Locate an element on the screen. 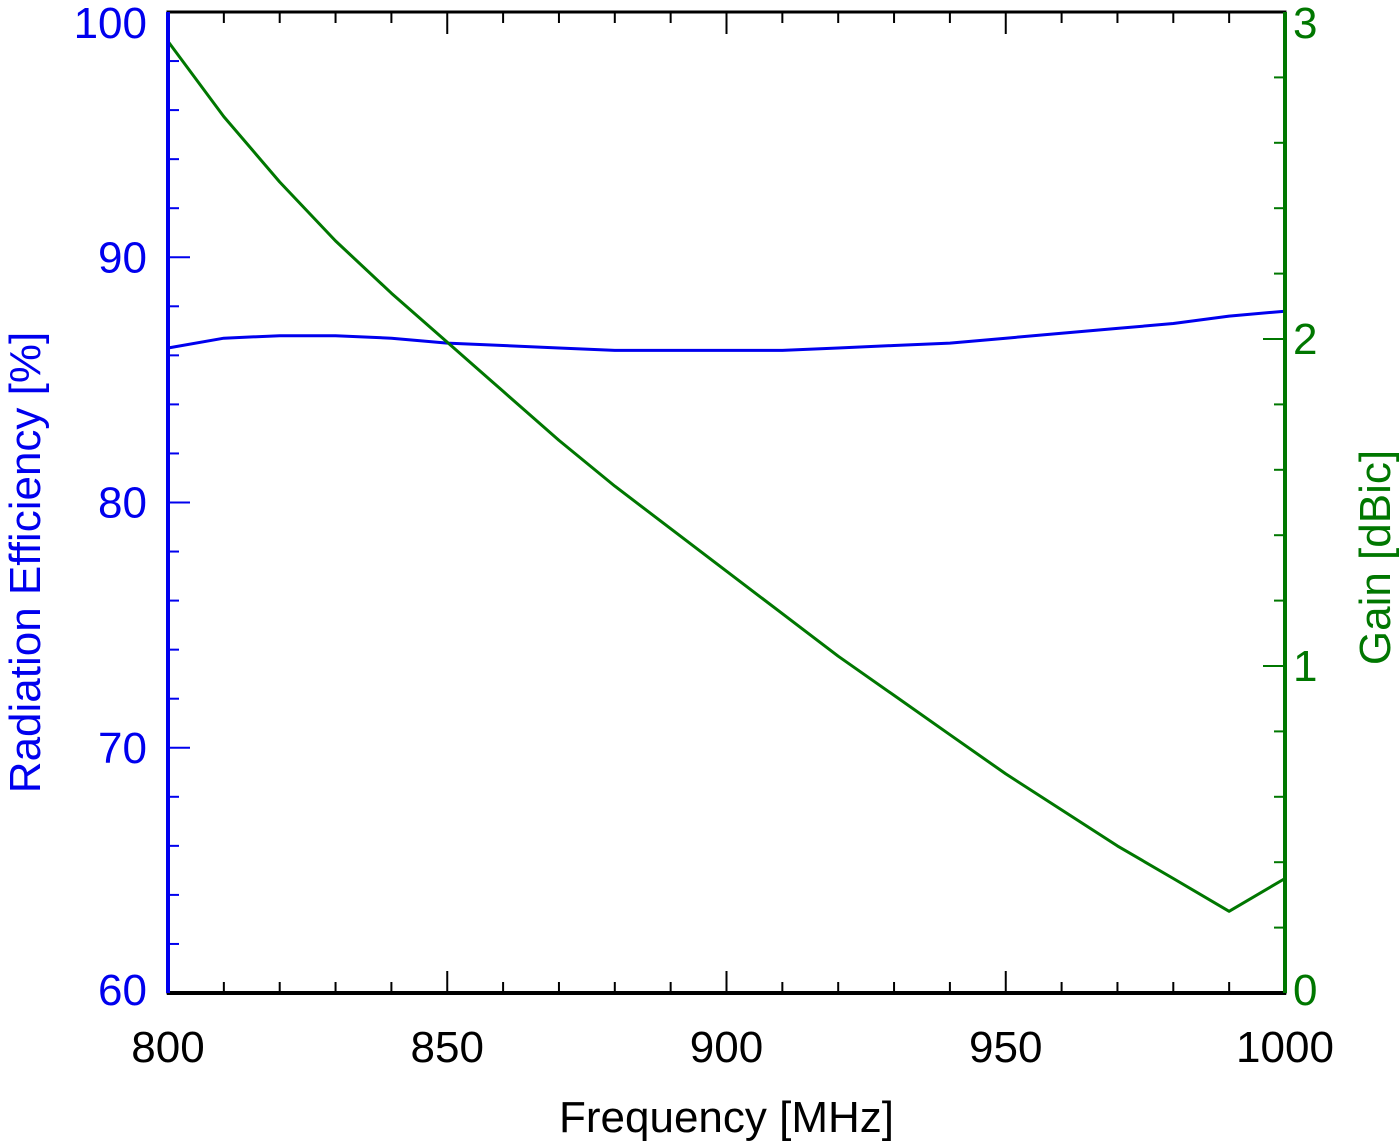 This screenshot has height=1145, width=1400. left-y-tick-label: 70 is located at coordinates (122, 748).